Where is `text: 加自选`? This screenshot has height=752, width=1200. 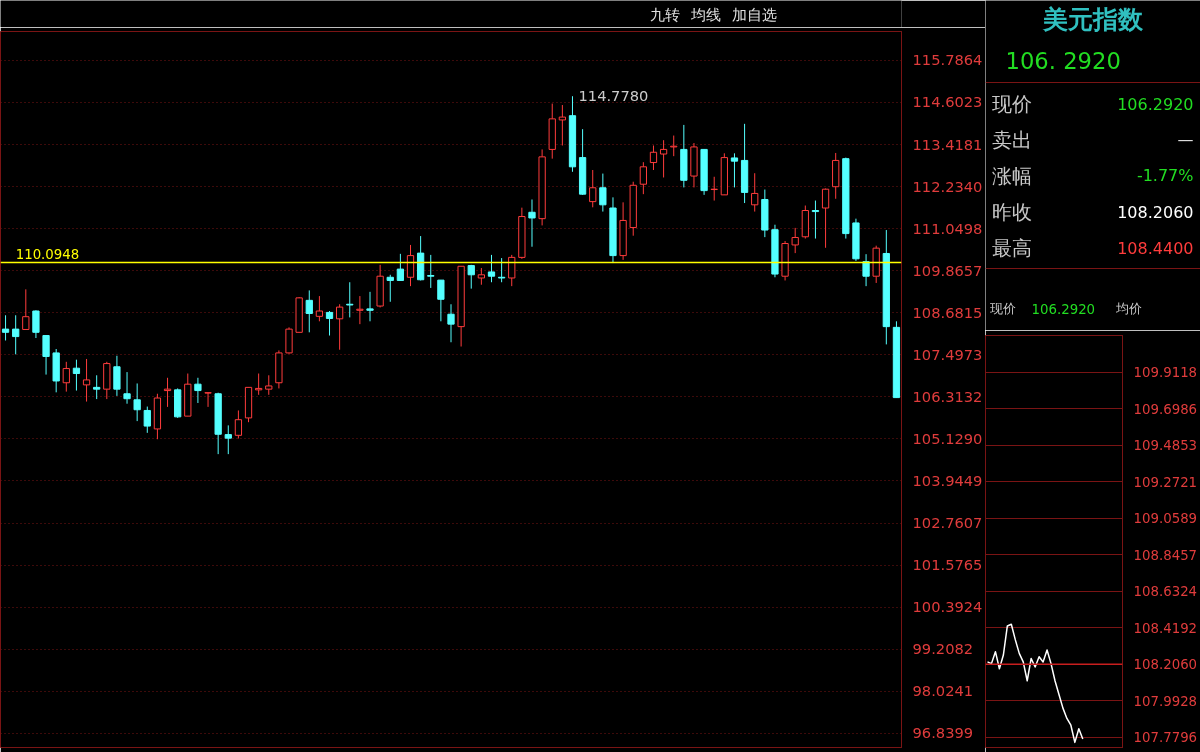
text: 加自选 is located at coordinates (755, 14).